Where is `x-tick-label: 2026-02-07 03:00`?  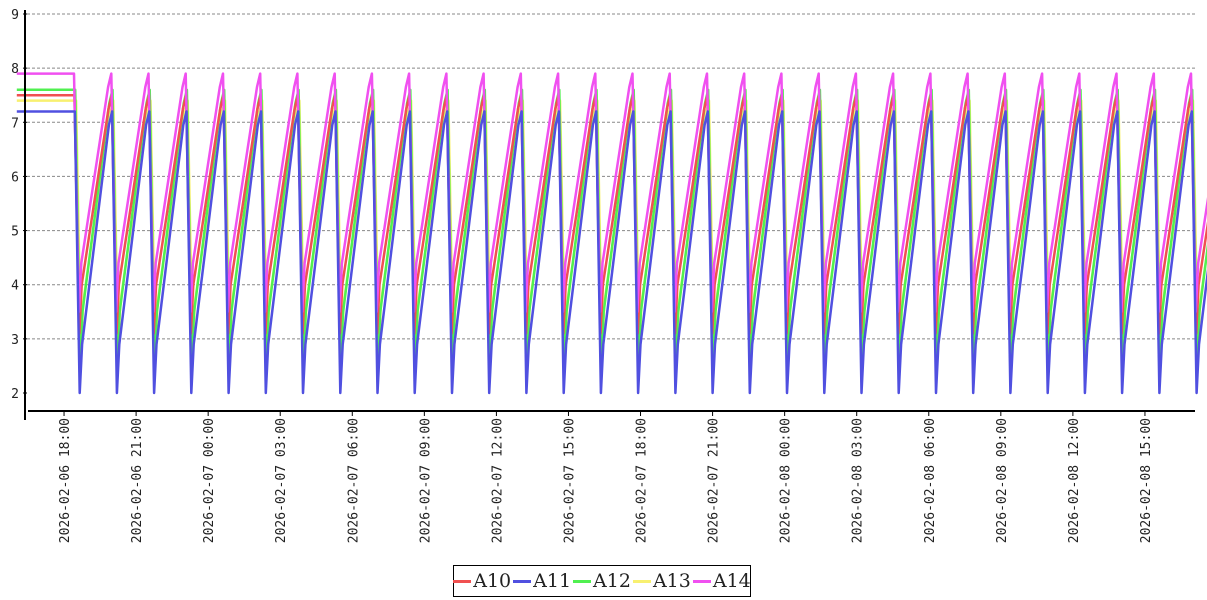
x-tick-label: 2026-02-07 03:00 is located at coordinates (281, 480).